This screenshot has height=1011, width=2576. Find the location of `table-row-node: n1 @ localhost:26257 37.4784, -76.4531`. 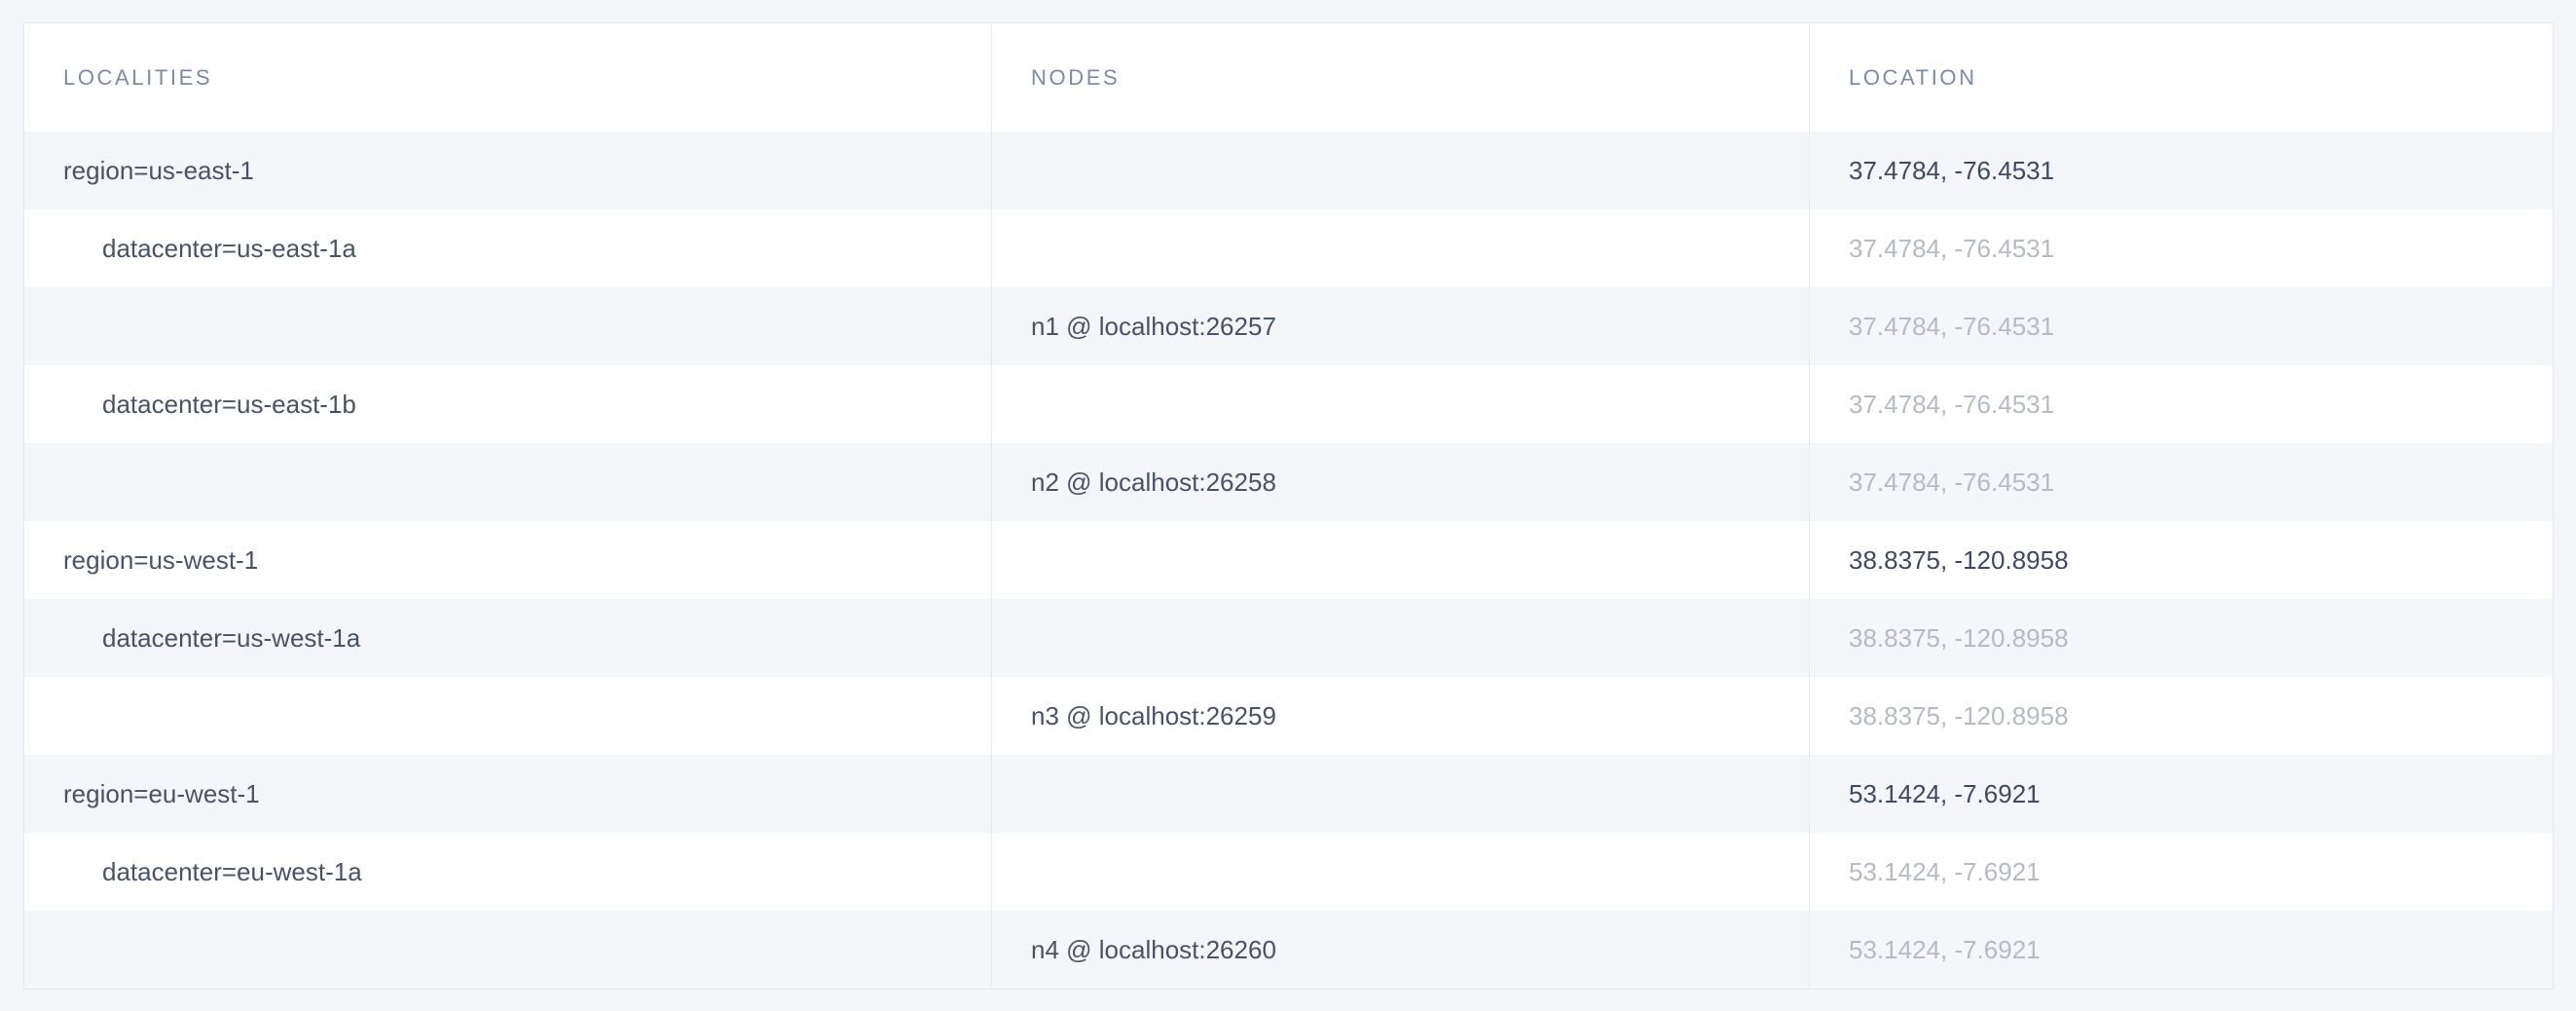

table-row-node: n1 @ localhost:26257 37.4784, -76.4531 is located at coordinates (1288, 326).